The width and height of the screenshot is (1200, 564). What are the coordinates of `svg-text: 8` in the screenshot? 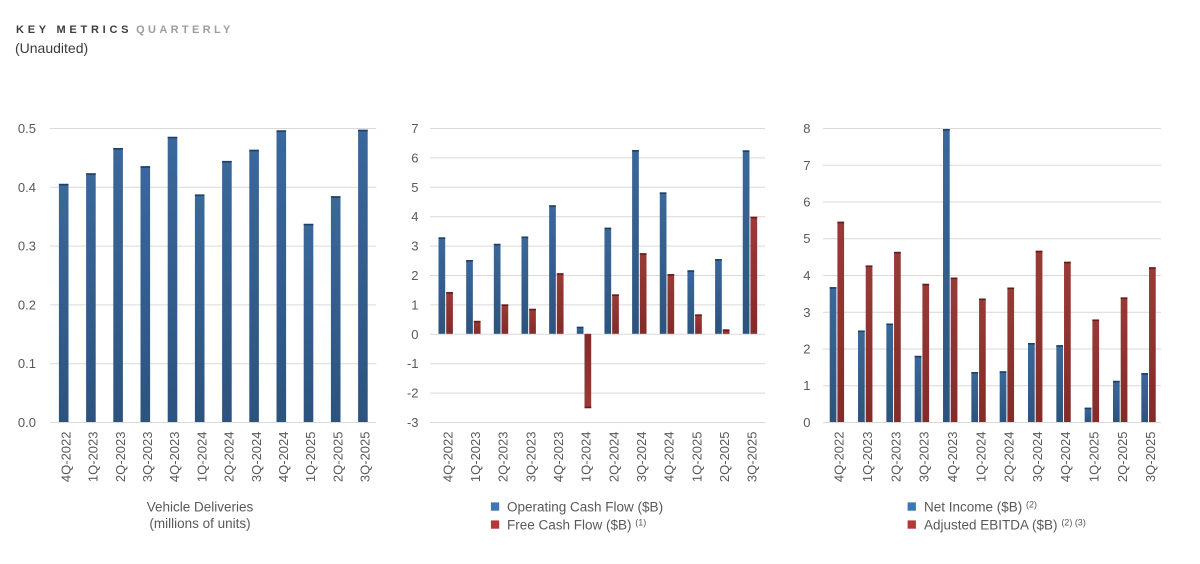 It's located at (806, 128).